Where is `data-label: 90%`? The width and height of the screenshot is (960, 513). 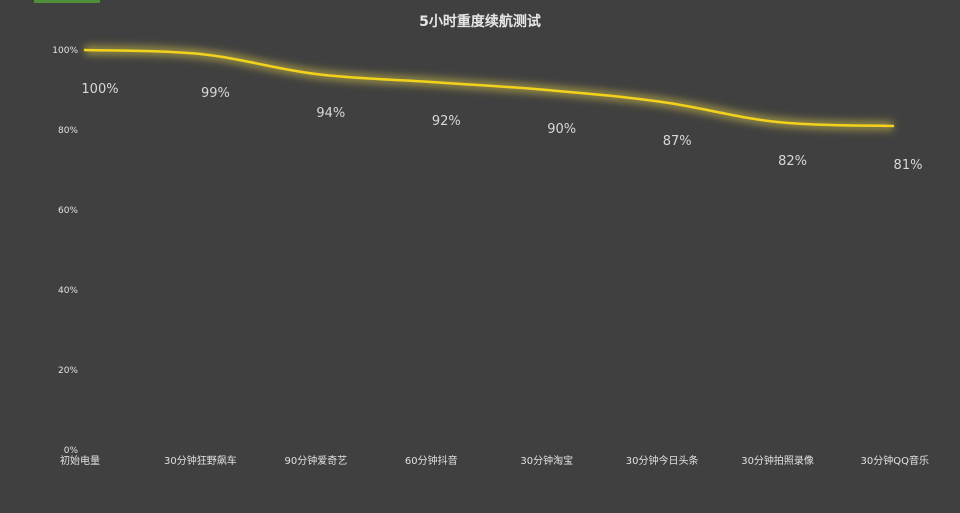
data-label: 90% is located at coordinates (561, 129).